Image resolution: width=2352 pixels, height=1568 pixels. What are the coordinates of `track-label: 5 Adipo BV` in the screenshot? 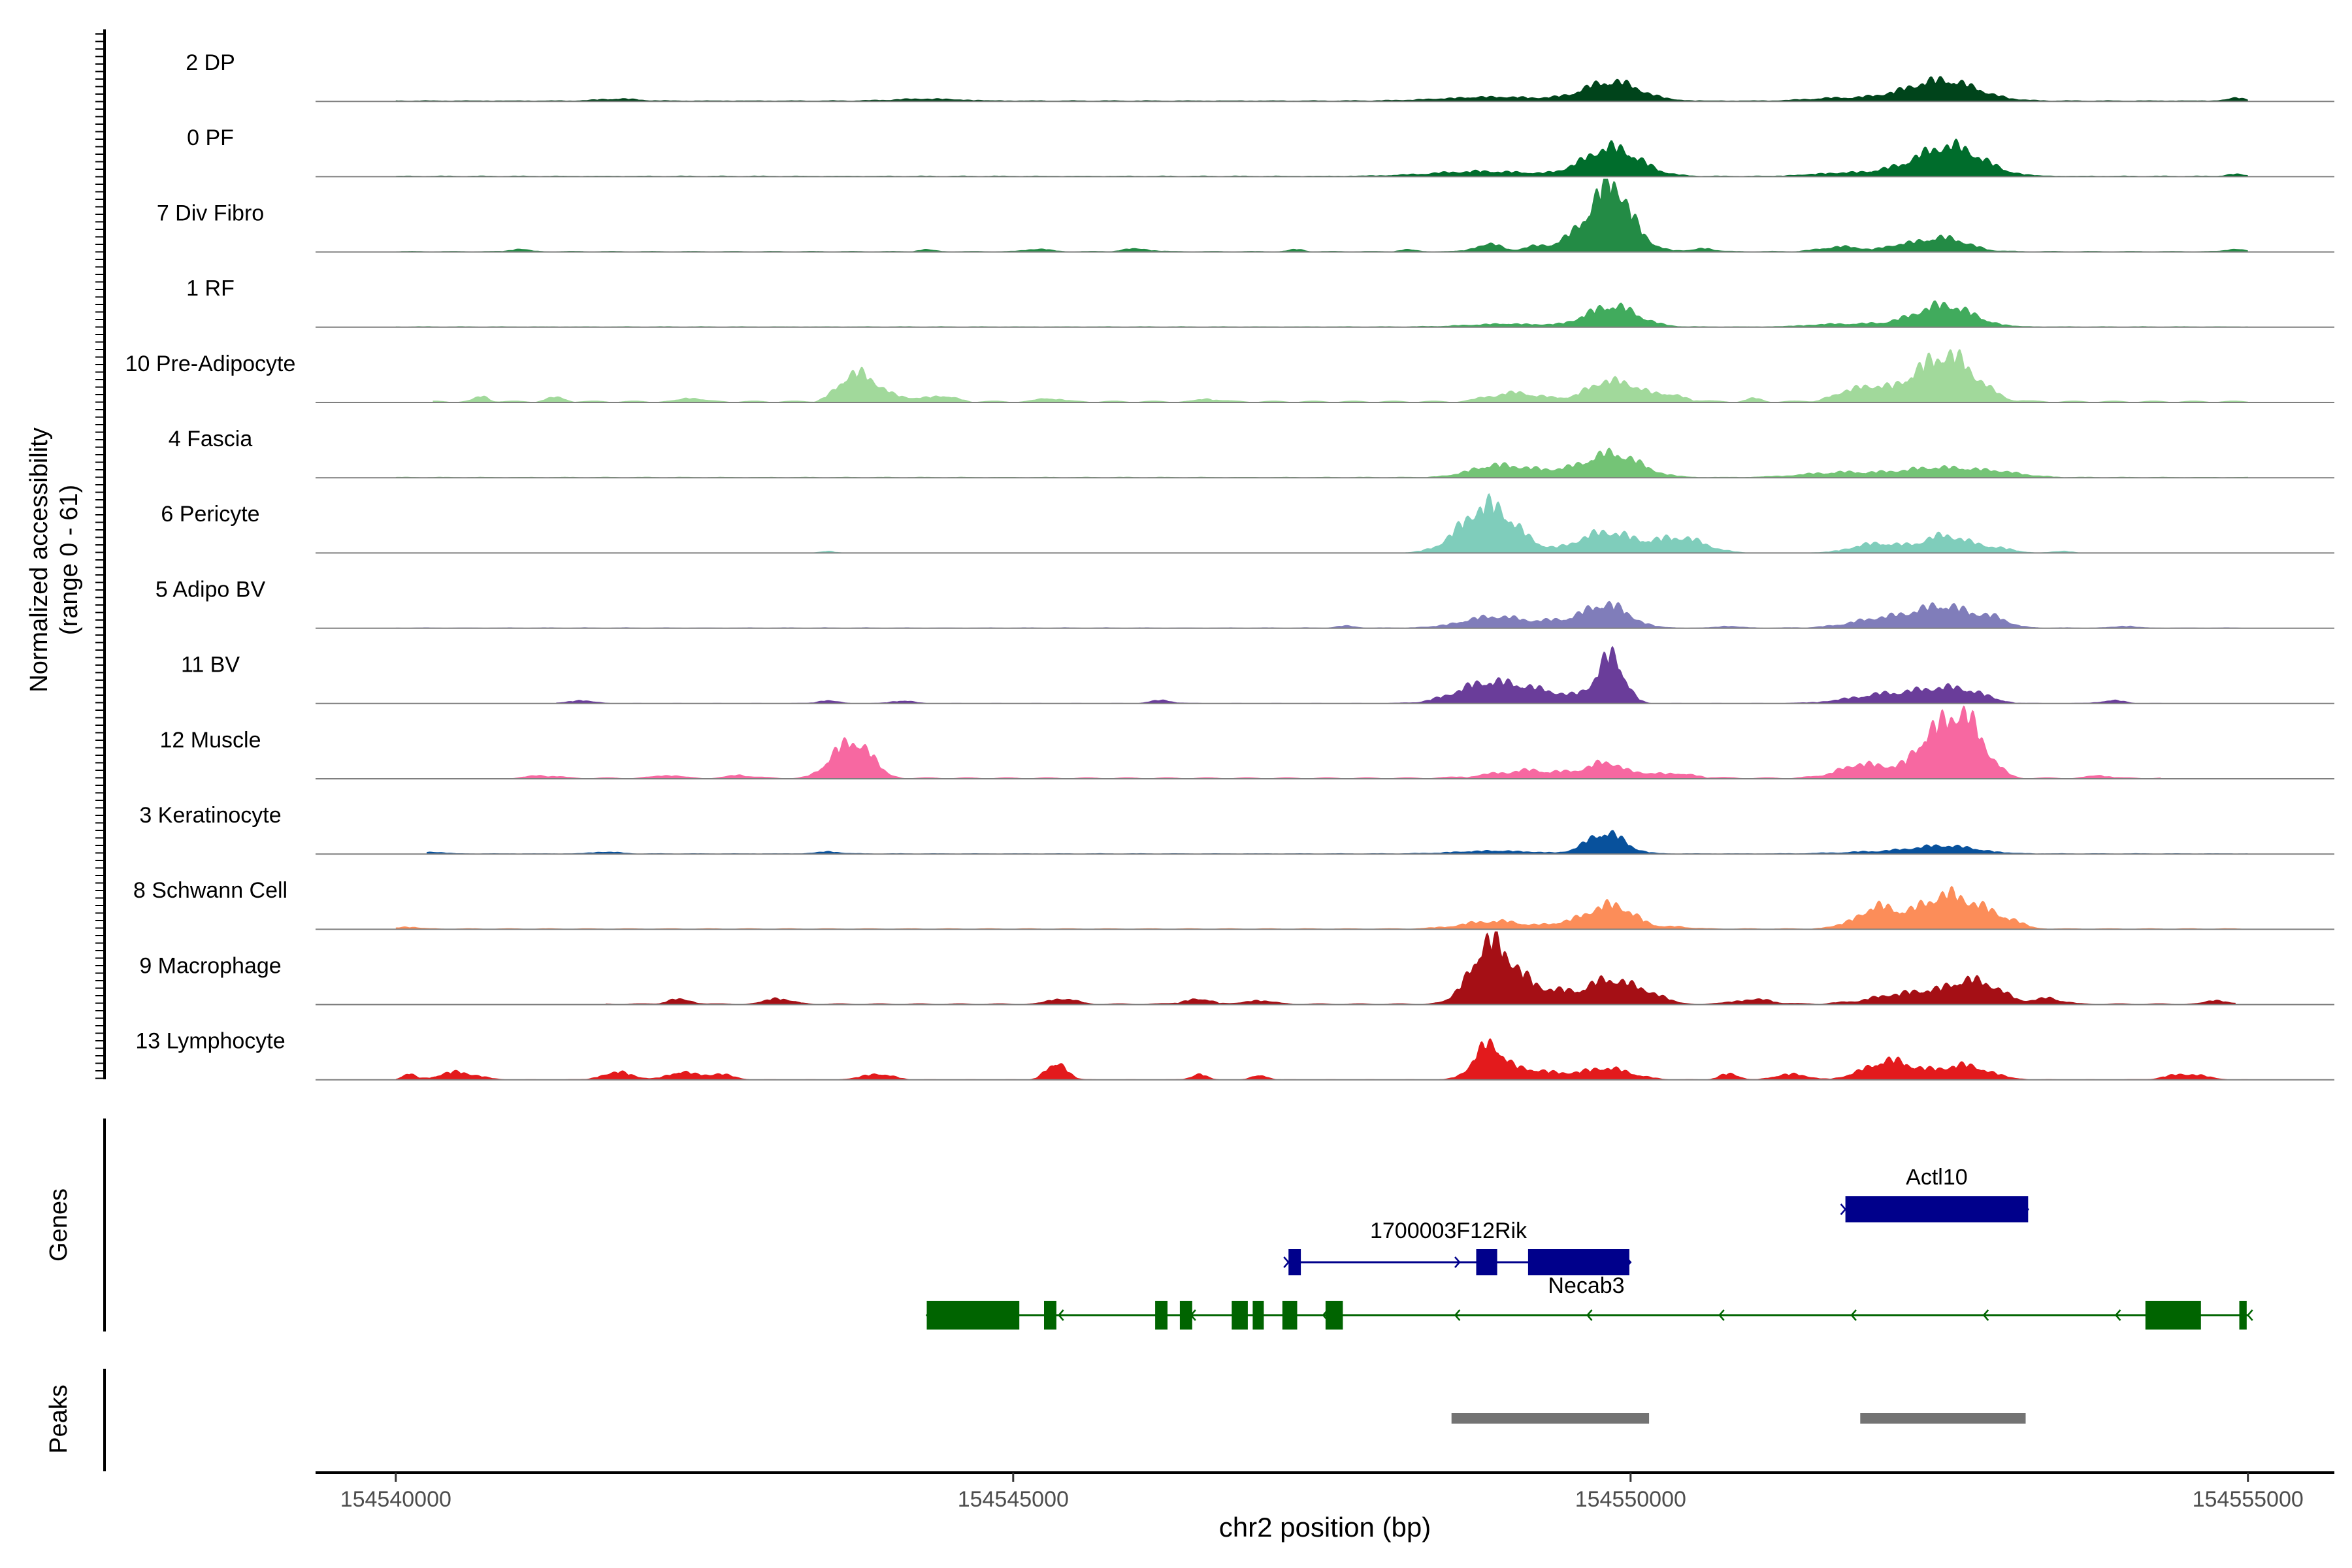 It's located at (210, 589).